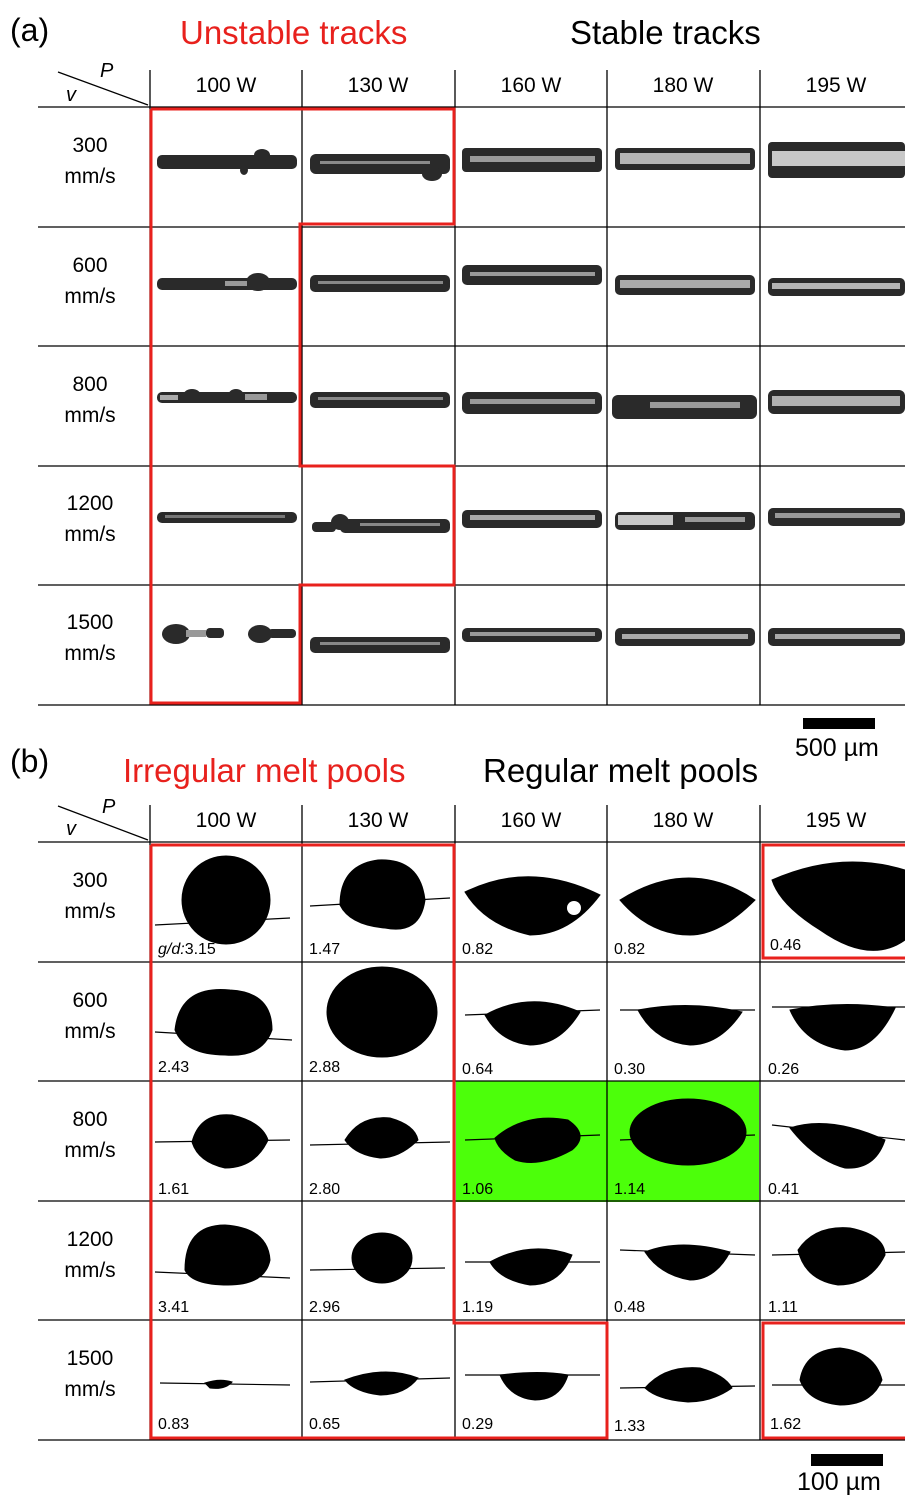 The image size is (905, 1501). I want to click on power-header-180-b: 180 W, so click(683, 820).